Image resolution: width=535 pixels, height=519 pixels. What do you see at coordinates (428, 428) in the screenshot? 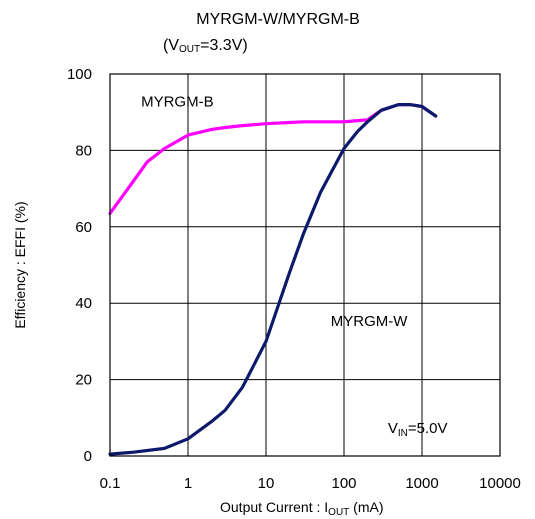
I see `vin-suffix: =5.0V` at bounding box center [428, 428].